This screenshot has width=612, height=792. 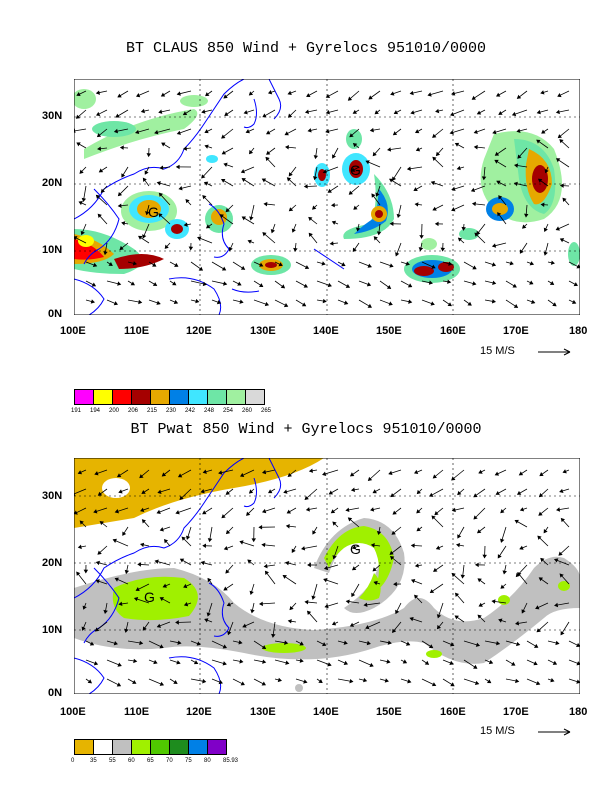 I want to click on panel2-lon-100e: 100E, so click(x=73, y=712).